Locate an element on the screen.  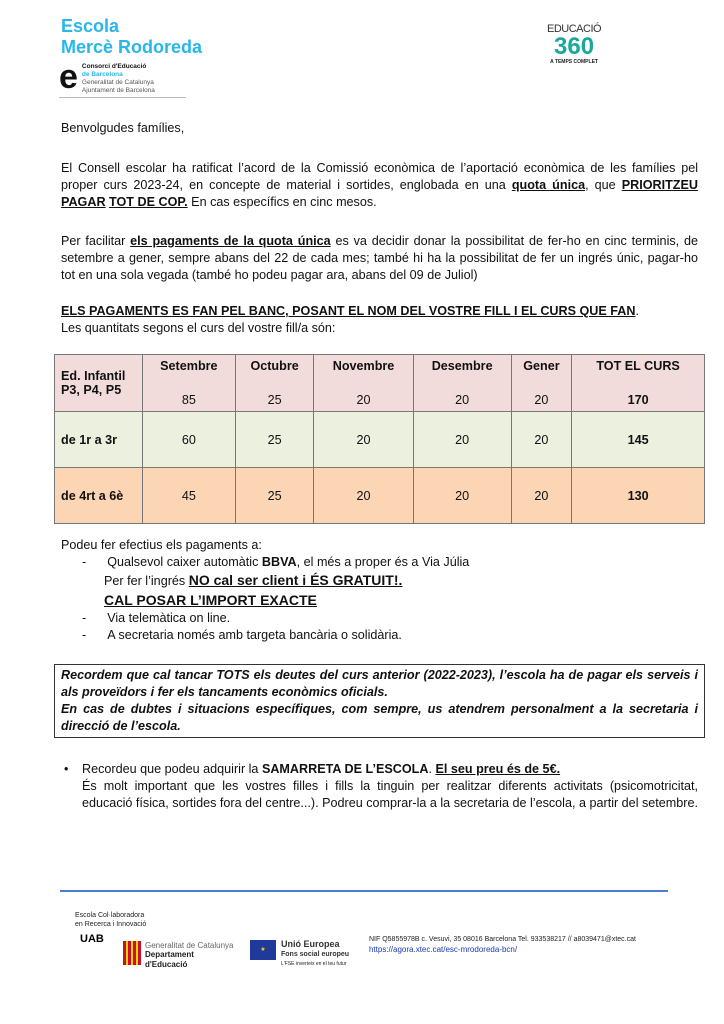
school-name-1: Escola is located at coordinates (90, 26).